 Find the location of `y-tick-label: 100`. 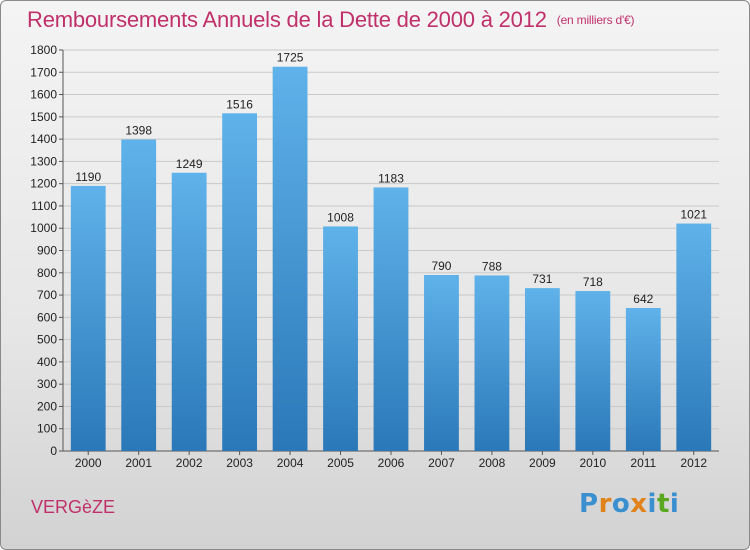

y-tick-label: 100 is located at coordinates (47, 429).